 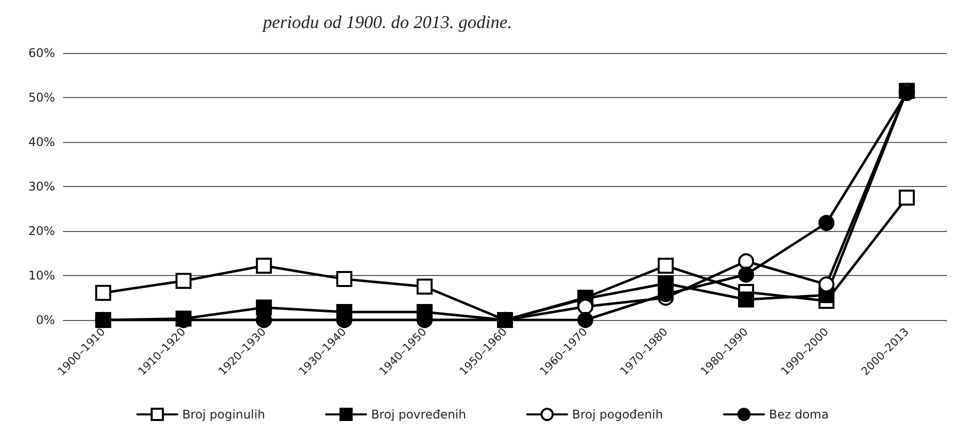 I want to click on y-tick-label: 30%, so click(x=41, y=187).